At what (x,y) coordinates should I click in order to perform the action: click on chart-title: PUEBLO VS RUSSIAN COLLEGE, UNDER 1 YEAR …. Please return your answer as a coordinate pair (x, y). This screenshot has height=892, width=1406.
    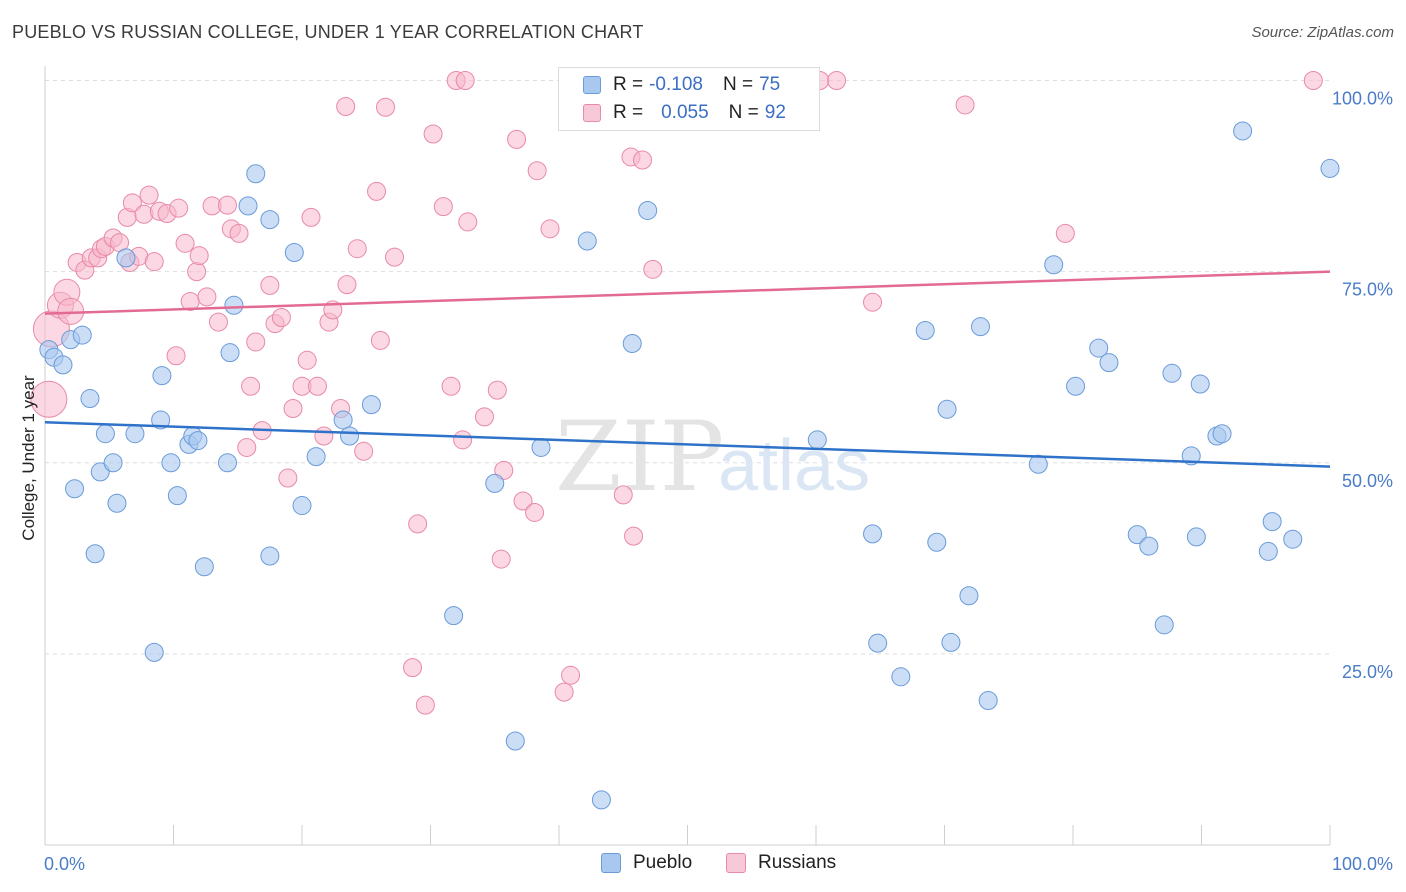
    Looking at the image, I should click on (328, 32).